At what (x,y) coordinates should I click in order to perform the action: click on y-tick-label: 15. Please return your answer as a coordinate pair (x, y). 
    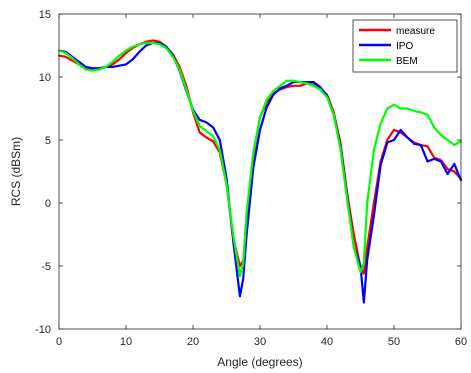
    Looking at the image, I should click on (45, 15).